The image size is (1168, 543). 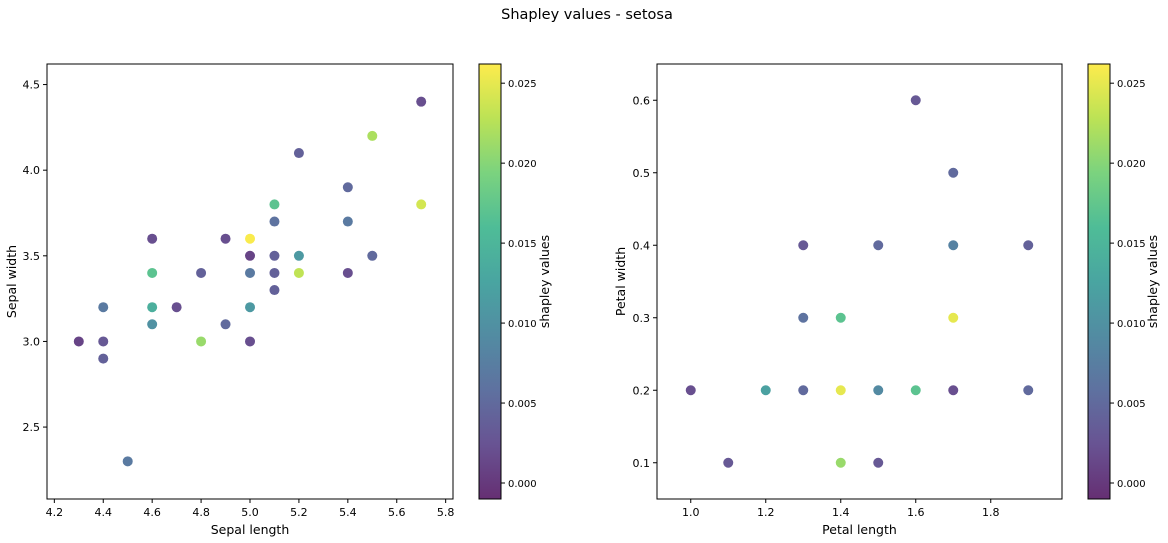 I want to click on y-tick-label: 0.4, so click(x=642, y=245).